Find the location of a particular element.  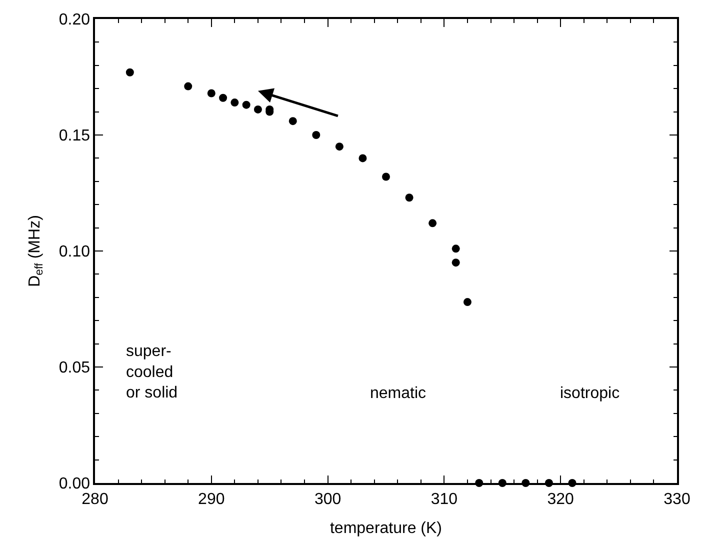

y-tick-label: 0.10 is located at coordinates (74, 252).